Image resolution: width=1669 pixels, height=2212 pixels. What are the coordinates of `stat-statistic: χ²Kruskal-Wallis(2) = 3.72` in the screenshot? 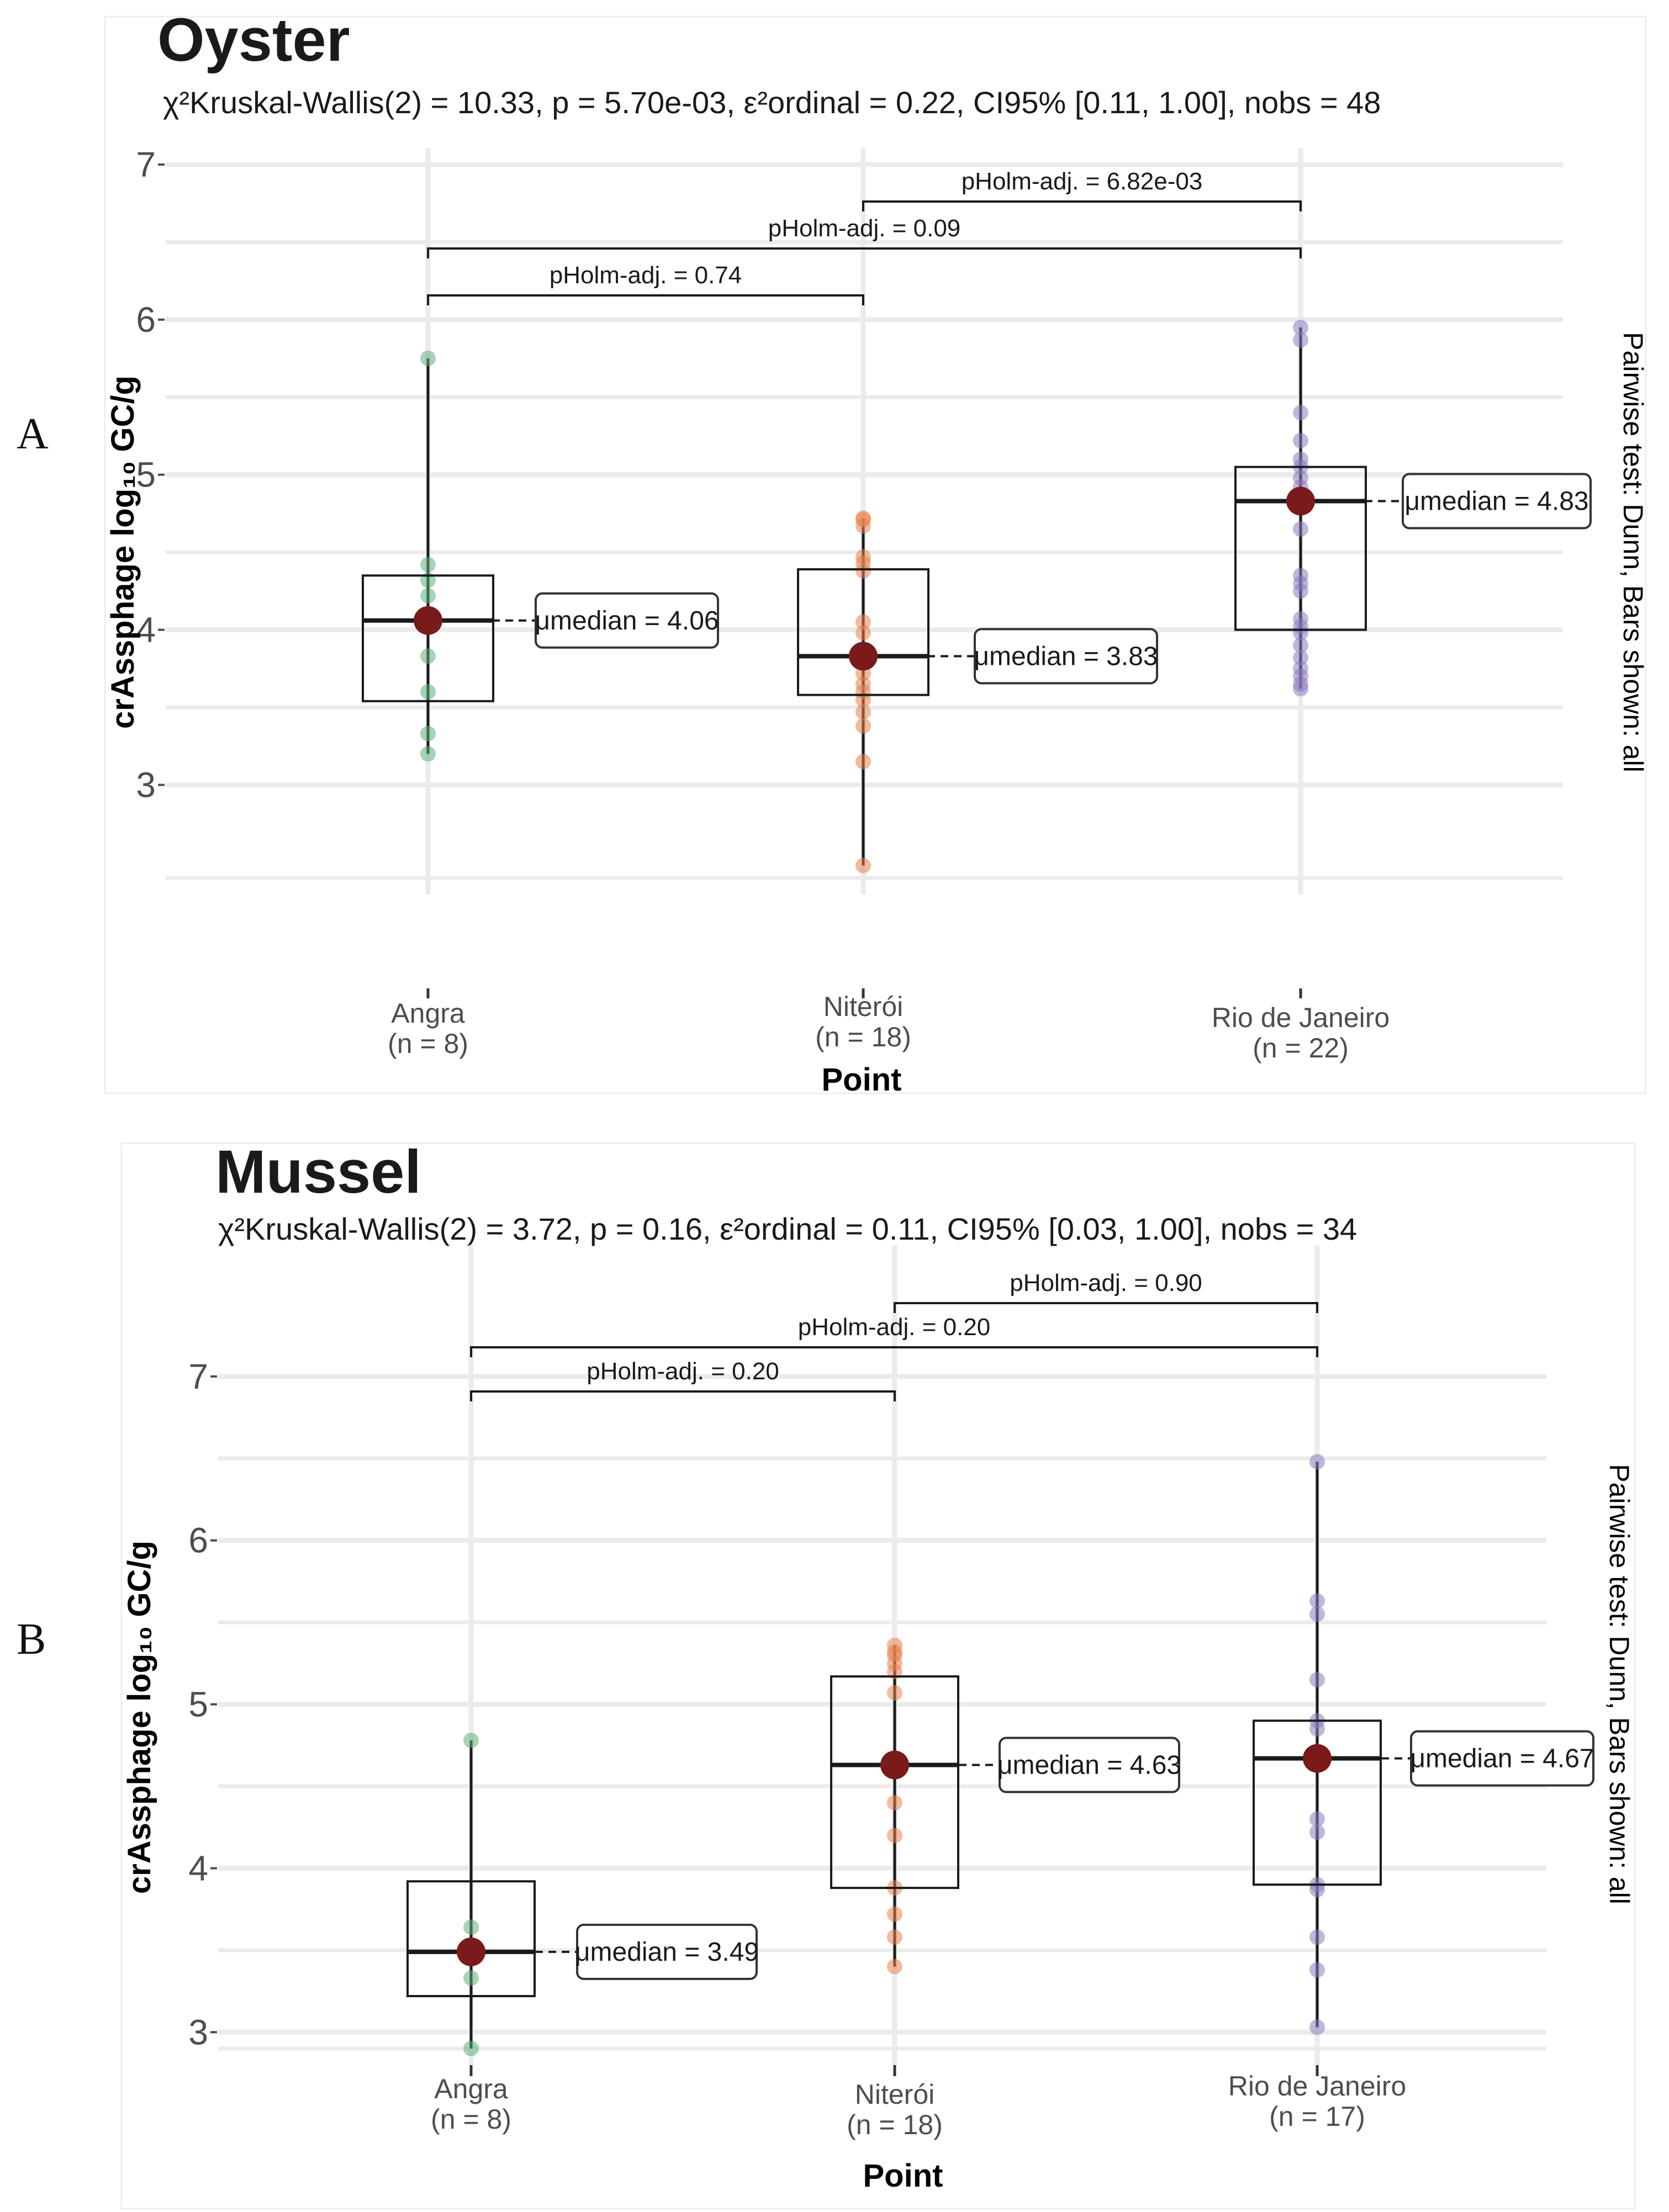 It's located at (395, 1228).